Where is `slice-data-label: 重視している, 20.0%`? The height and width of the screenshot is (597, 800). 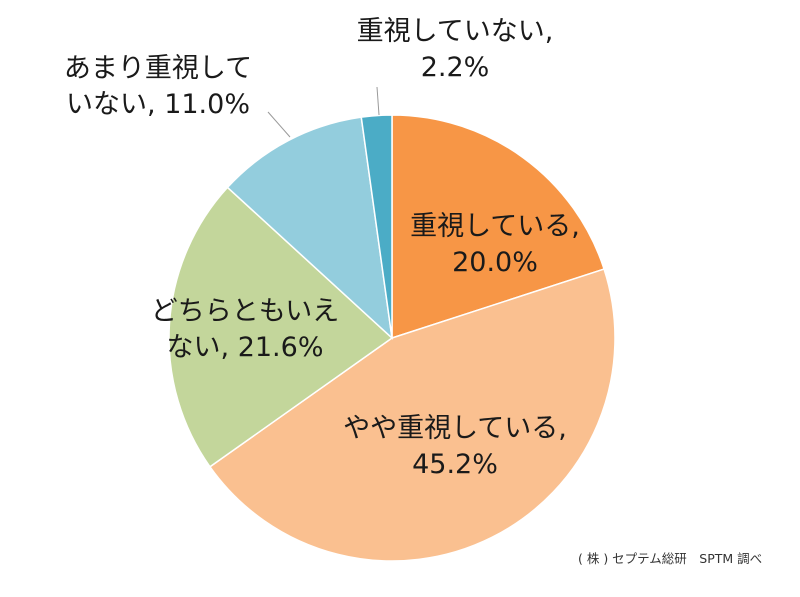
slice-data-label: 重視している, 20.0% is located at coordinates (495, 244).